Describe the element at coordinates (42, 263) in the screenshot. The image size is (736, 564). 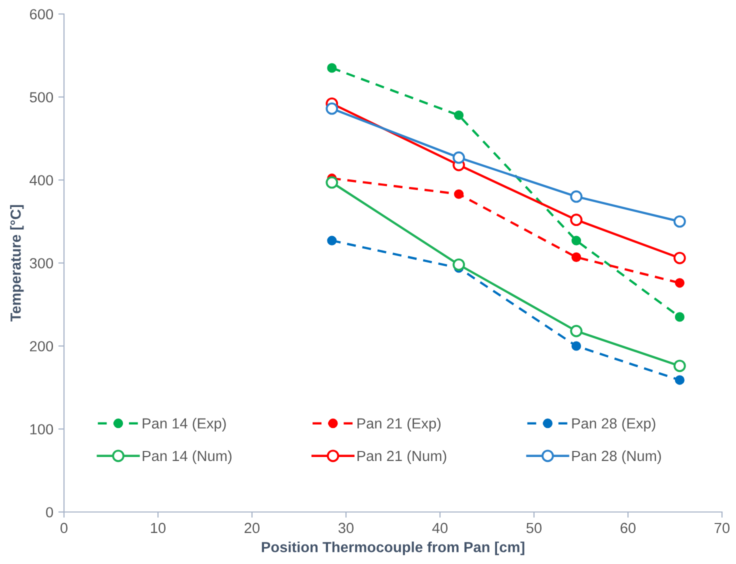
I see `y-tick-label: 300` at that location.